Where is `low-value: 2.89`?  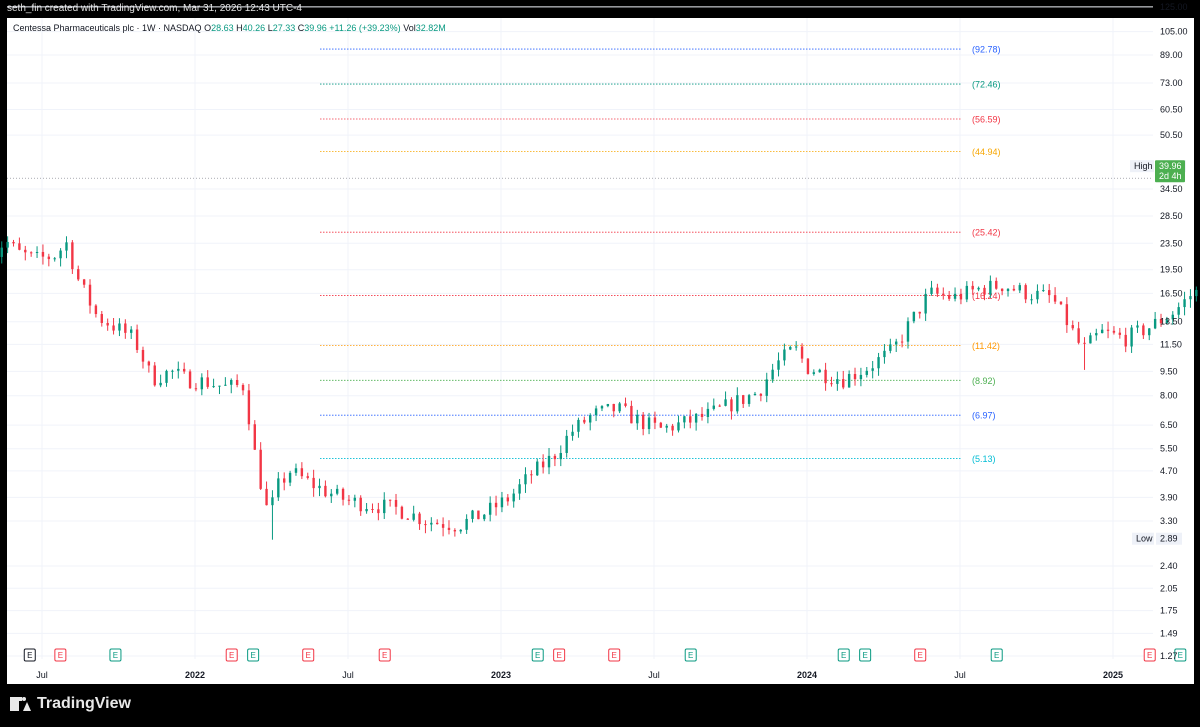
low-value: 2.89 is located at coordinates (1169, 539).